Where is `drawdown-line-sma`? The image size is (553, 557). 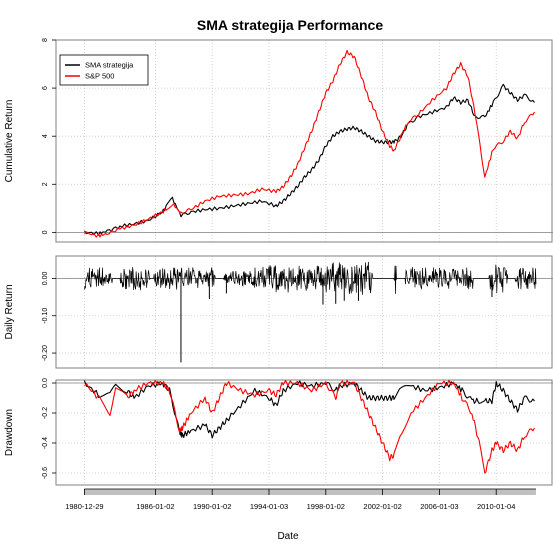 drawdown-line-sma is located at coordinates (309, 409).